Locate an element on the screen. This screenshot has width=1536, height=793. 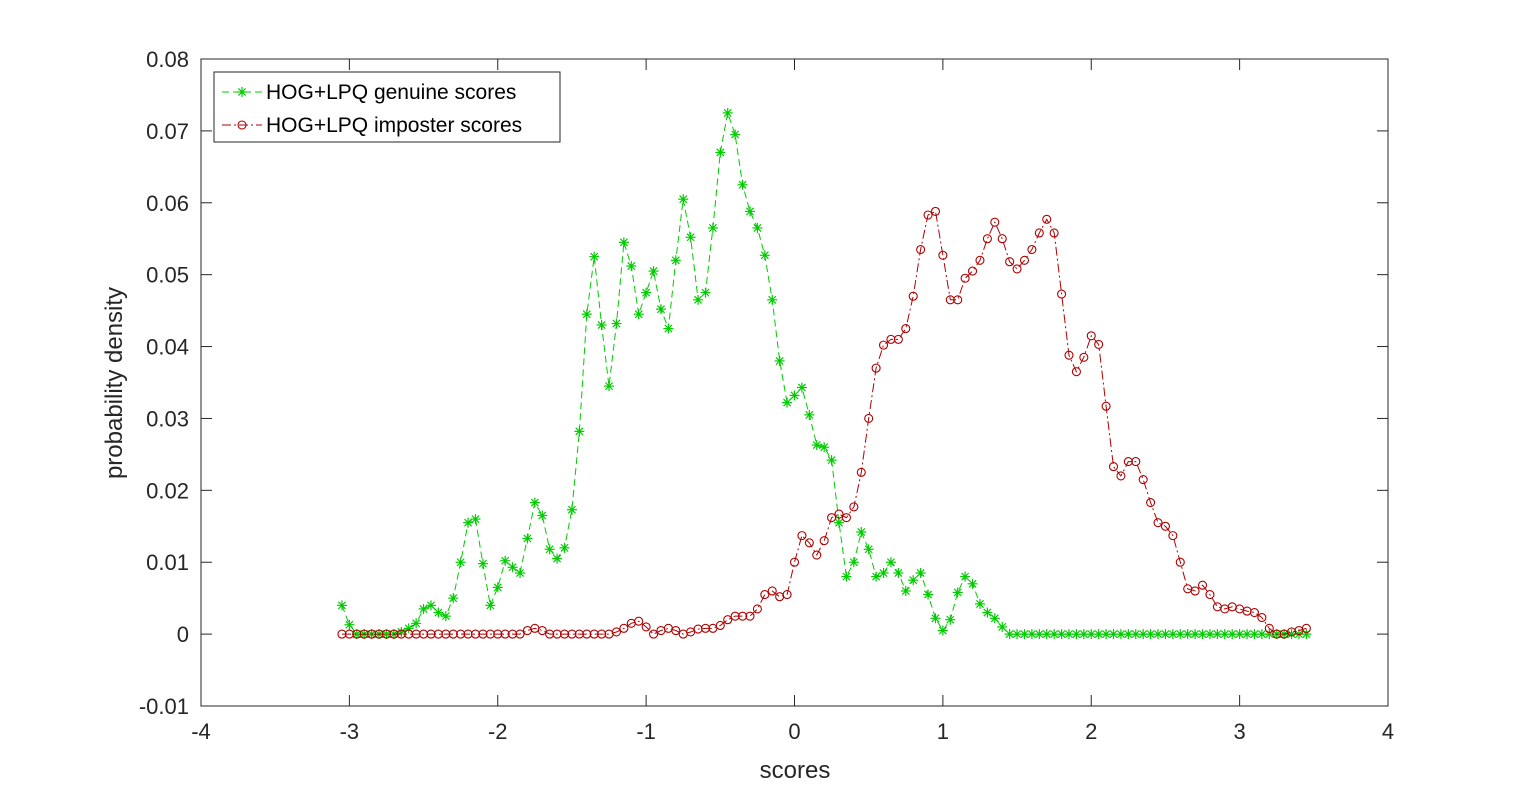
x-axis-title: scores is located at coordinates (795, 770).